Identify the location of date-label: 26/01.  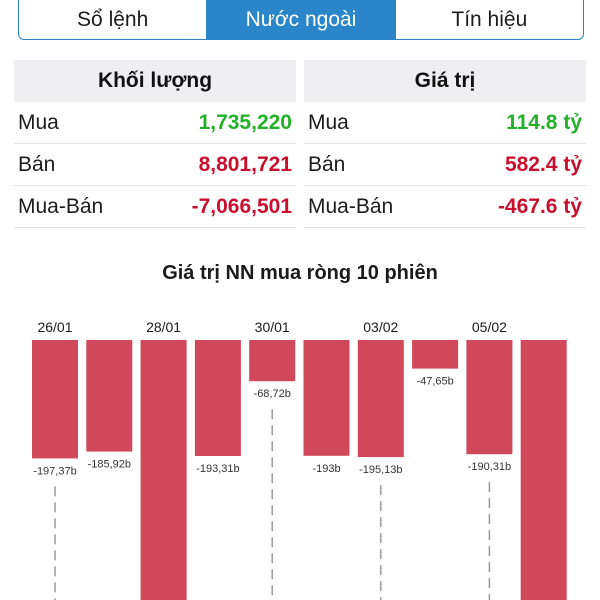
(54, 327).